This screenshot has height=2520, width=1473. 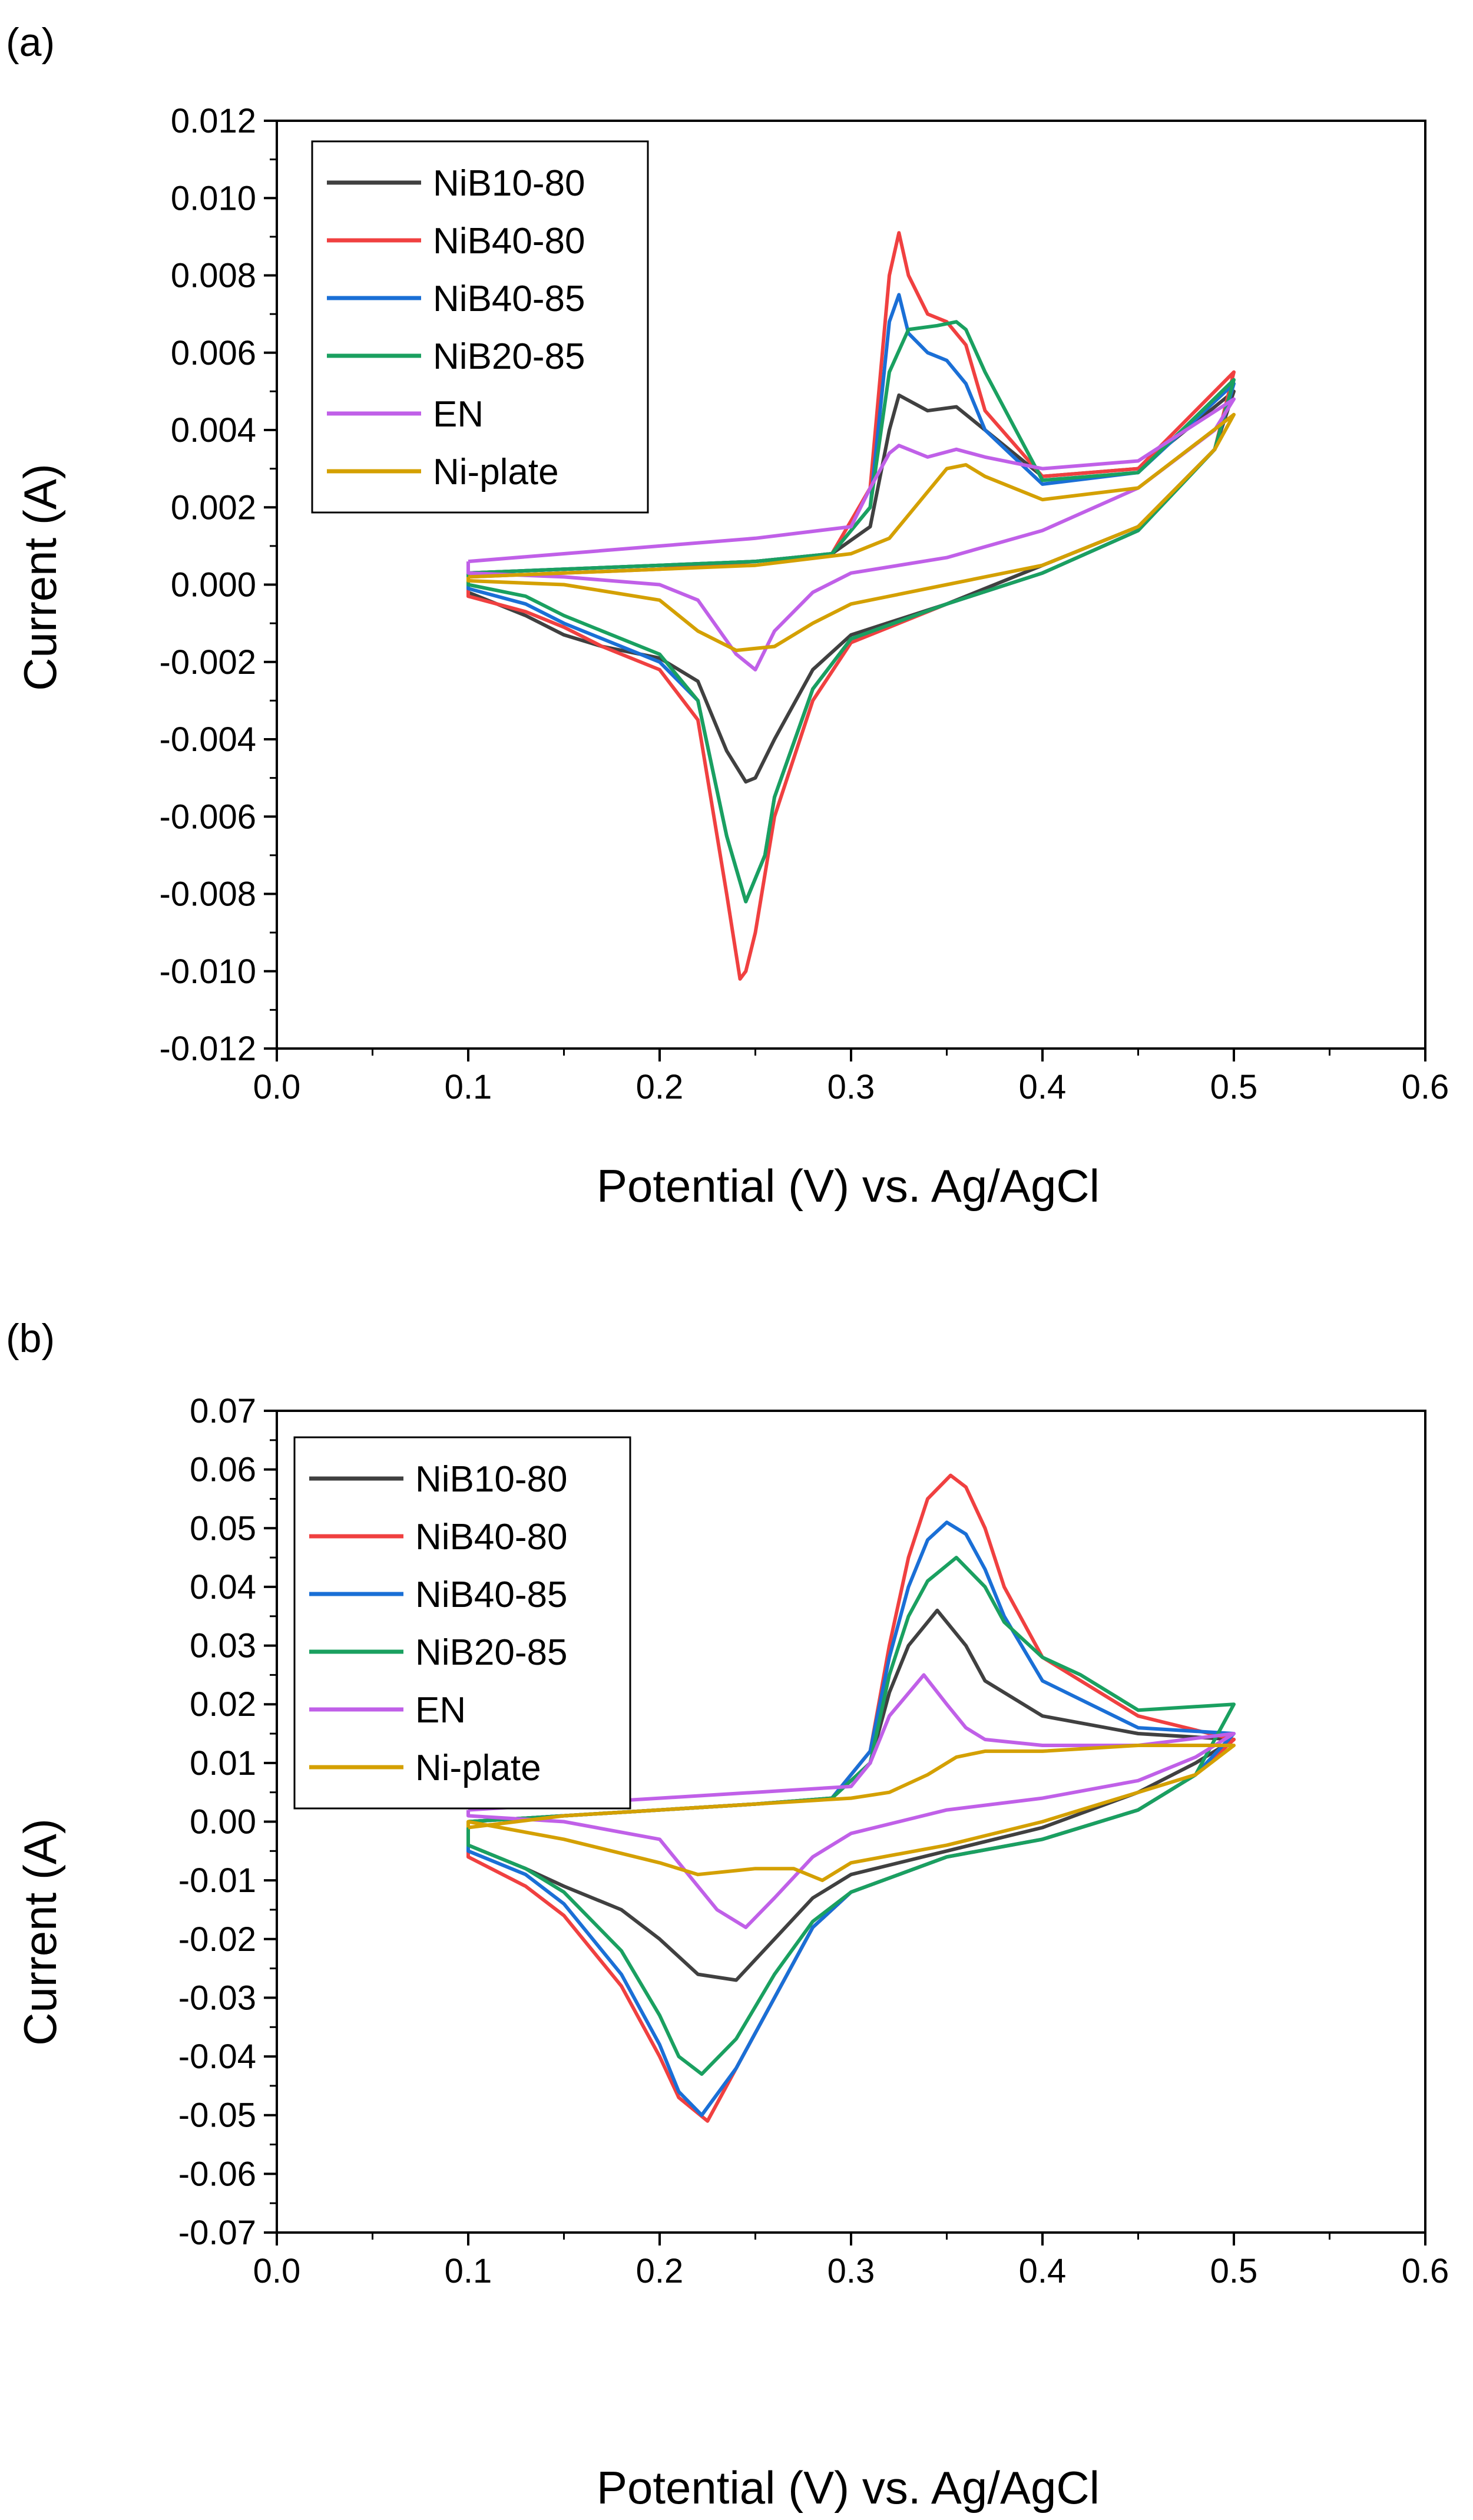 I want to click on series-line-en, so click(x=851, y=534).